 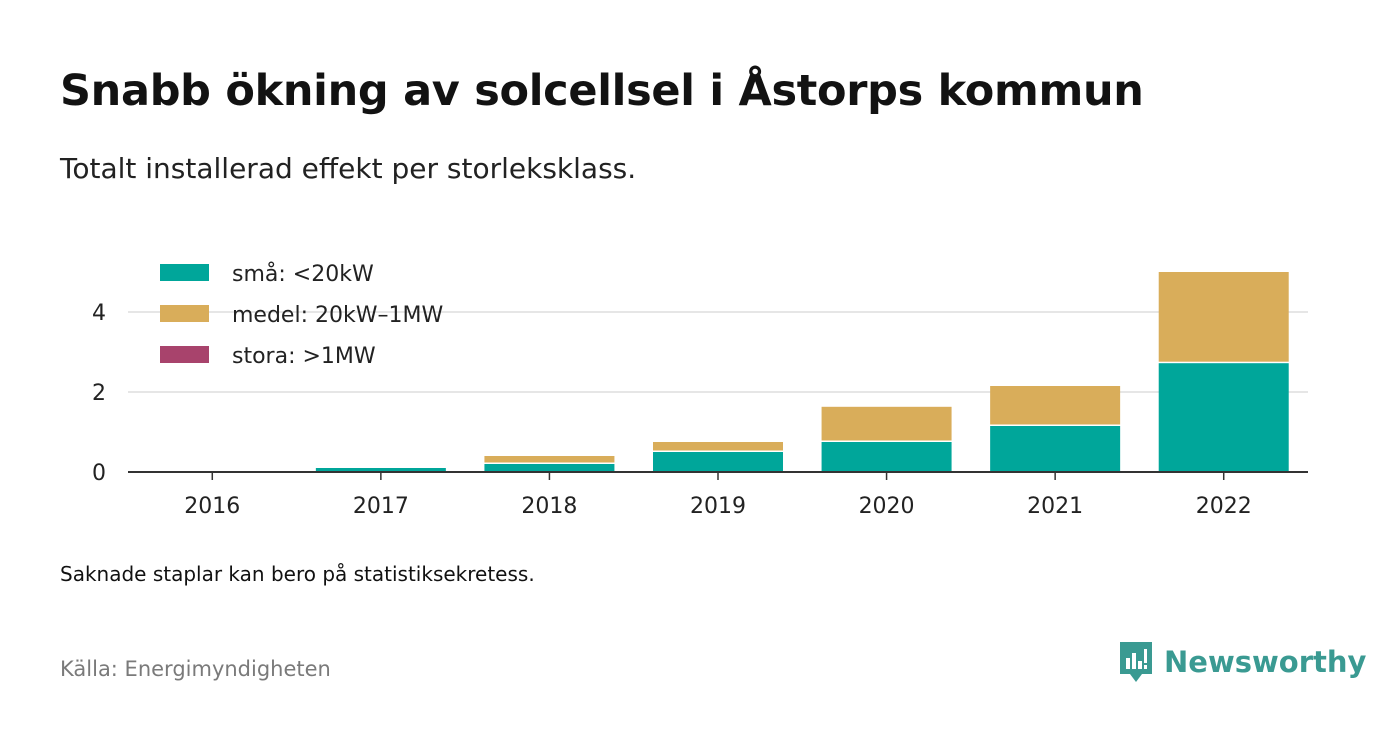 I want to click on brand-name: Newsworthy, so click(x=1265, y=662).